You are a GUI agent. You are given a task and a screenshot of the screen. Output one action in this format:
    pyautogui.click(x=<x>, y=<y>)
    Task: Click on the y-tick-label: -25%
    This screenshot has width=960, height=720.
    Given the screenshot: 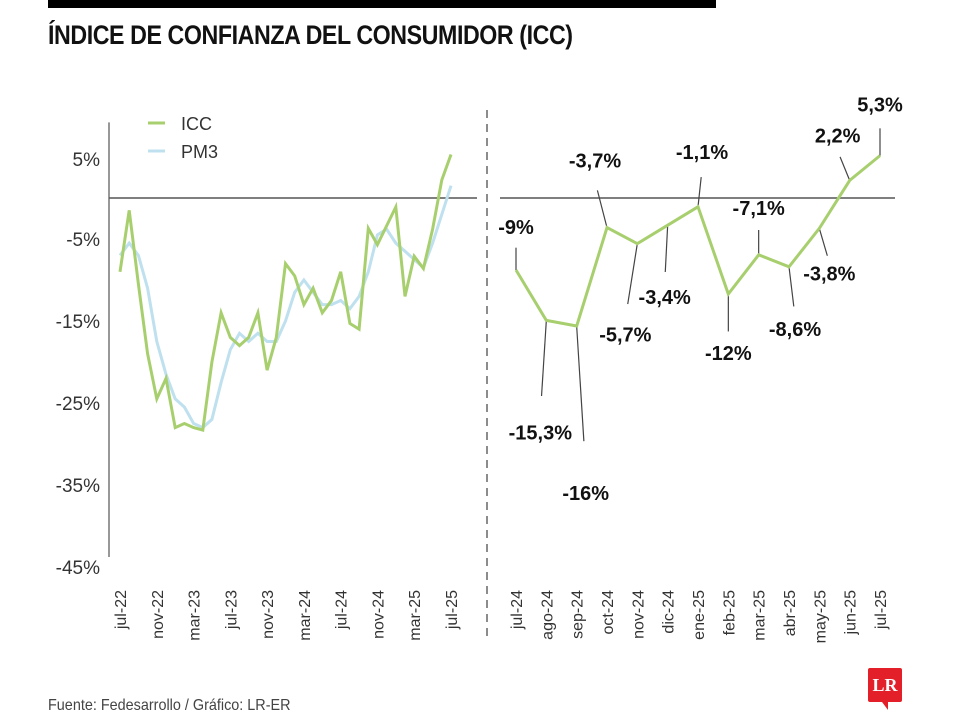 What is the action you would take?
    pyautogui.click(x=78, y=404)
    